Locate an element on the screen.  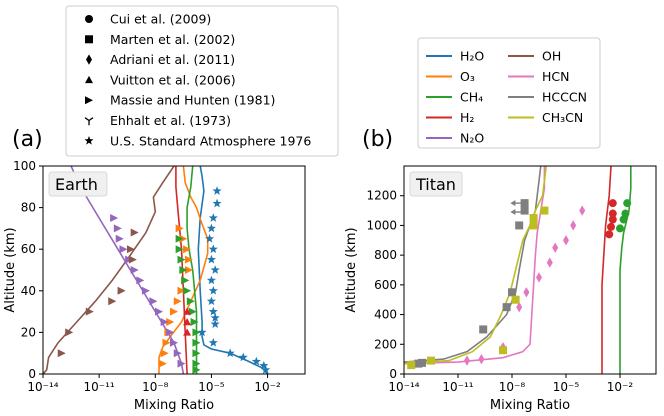
series-line-h2 is located at coordinates (606, 270).